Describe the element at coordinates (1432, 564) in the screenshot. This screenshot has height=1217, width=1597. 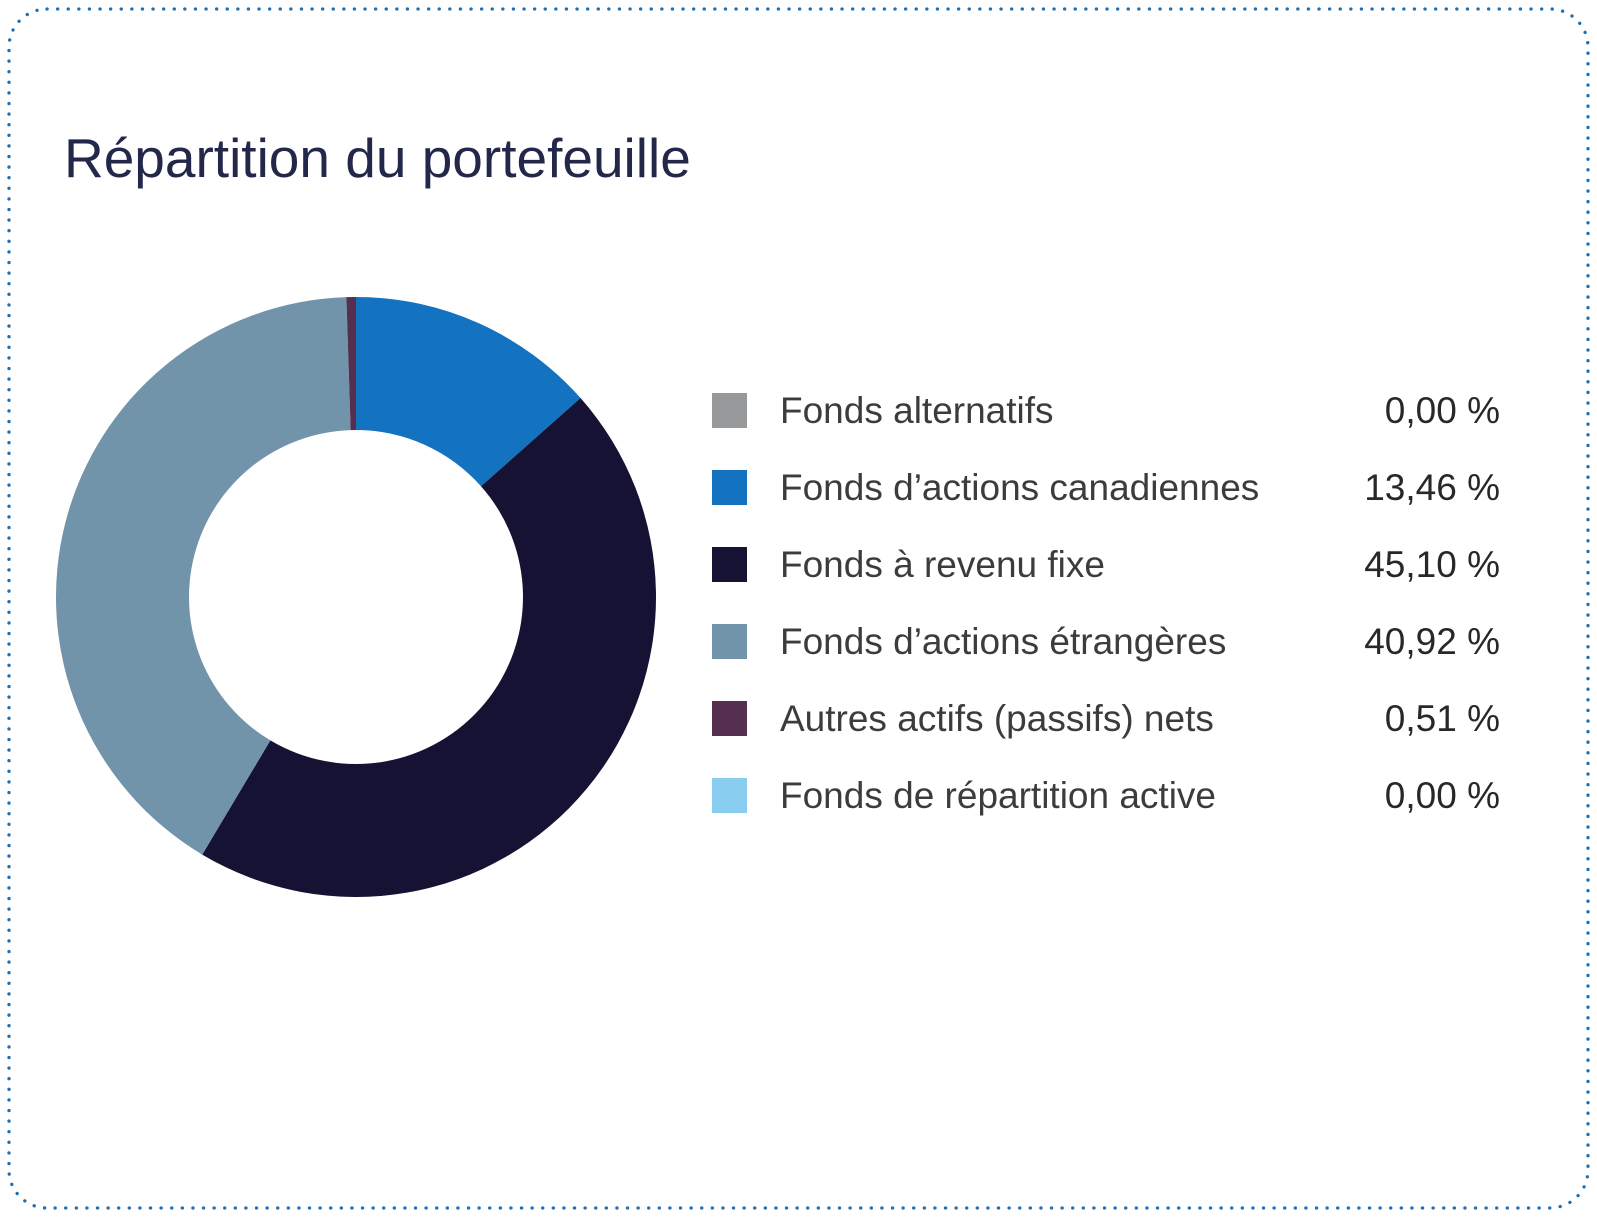
I see `legend-value: 45,10 %` at that location.